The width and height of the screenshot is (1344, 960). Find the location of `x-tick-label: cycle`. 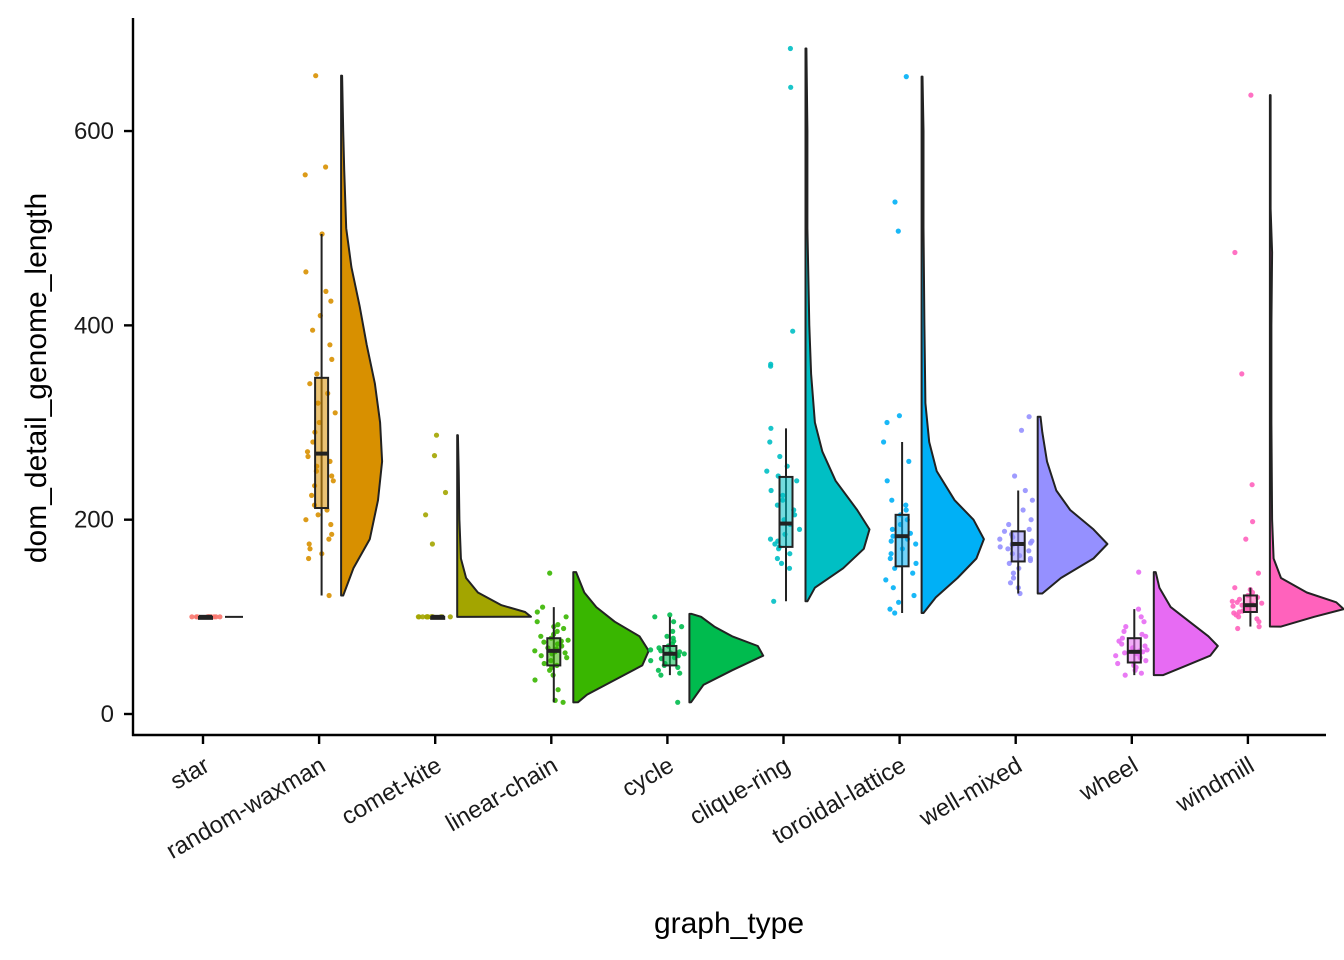

x-tick-label: cycle is located at coordinates (648, 777).